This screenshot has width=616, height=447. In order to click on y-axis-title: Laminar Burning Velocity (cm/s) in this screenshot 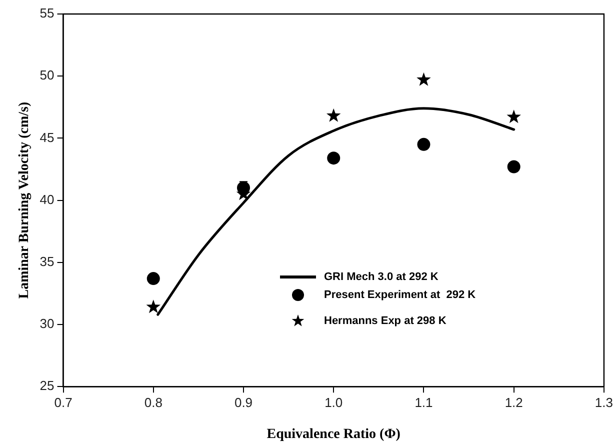, I will do `click(24, 200)`.